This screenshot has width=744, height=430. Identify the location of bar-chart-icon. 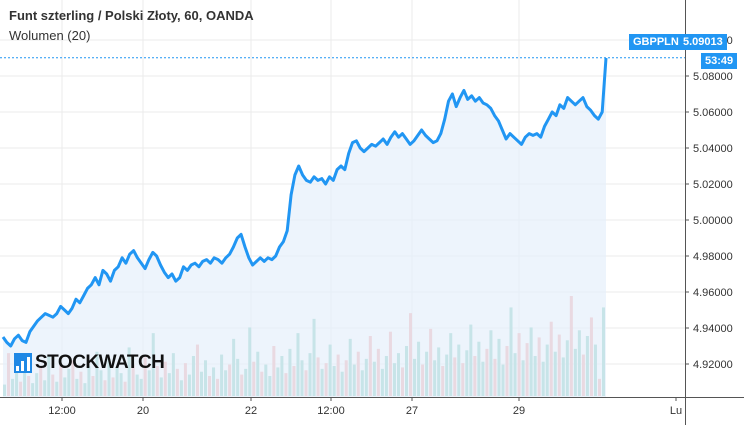
(23, 363).